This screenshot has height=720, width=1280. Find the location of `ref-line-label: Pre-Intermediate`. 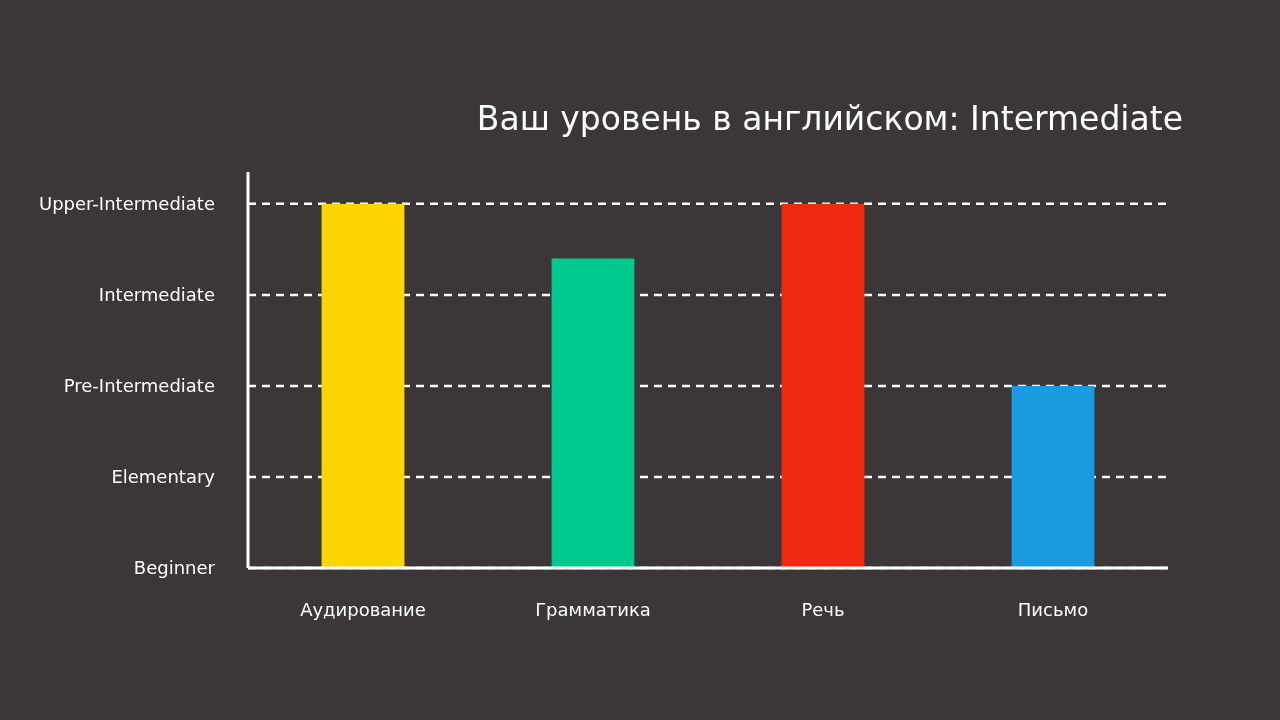

ref-line-label: Pre-Intermediate is located at coordinates (139, 386).